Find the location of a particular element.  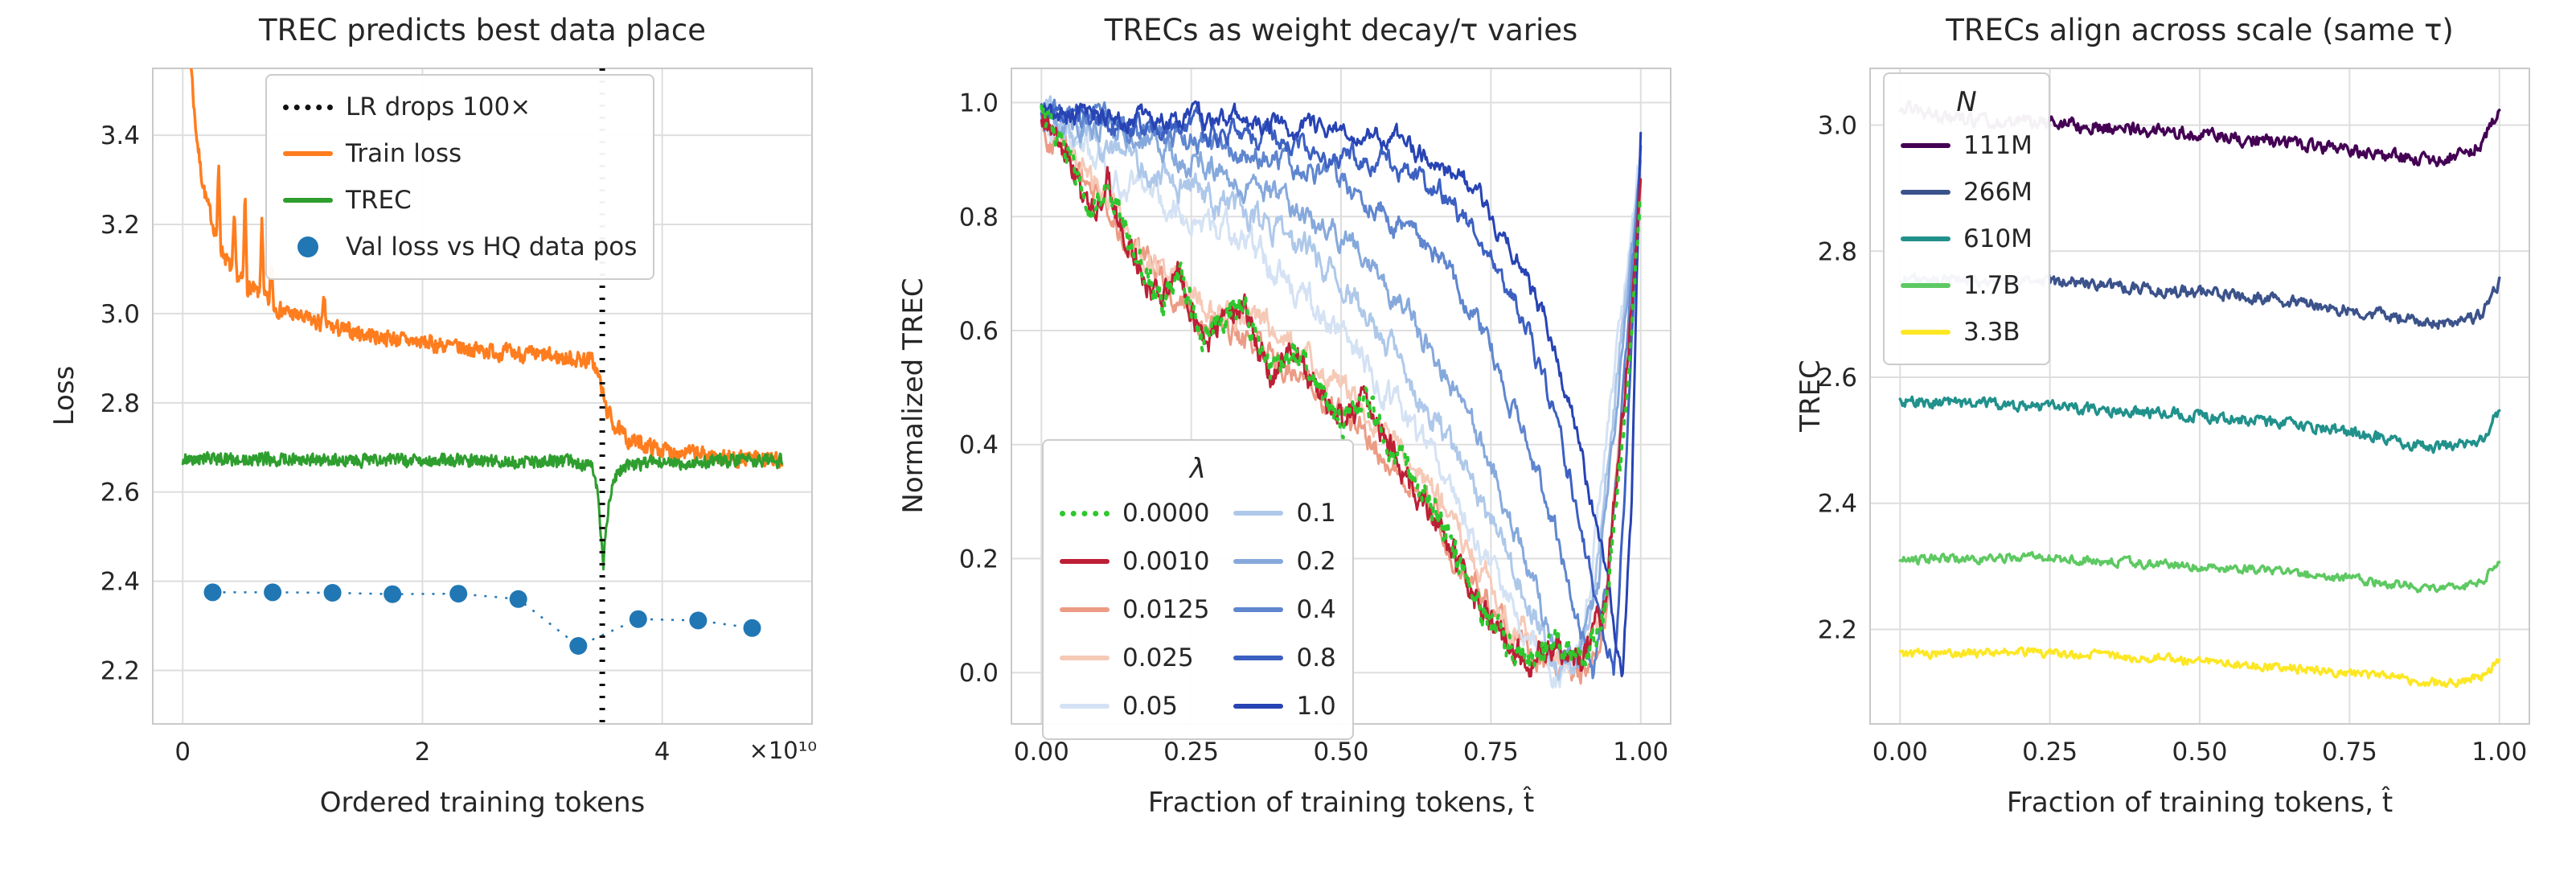

legend-item-lambda: 0.8 is located at coordinates (1284, 658).